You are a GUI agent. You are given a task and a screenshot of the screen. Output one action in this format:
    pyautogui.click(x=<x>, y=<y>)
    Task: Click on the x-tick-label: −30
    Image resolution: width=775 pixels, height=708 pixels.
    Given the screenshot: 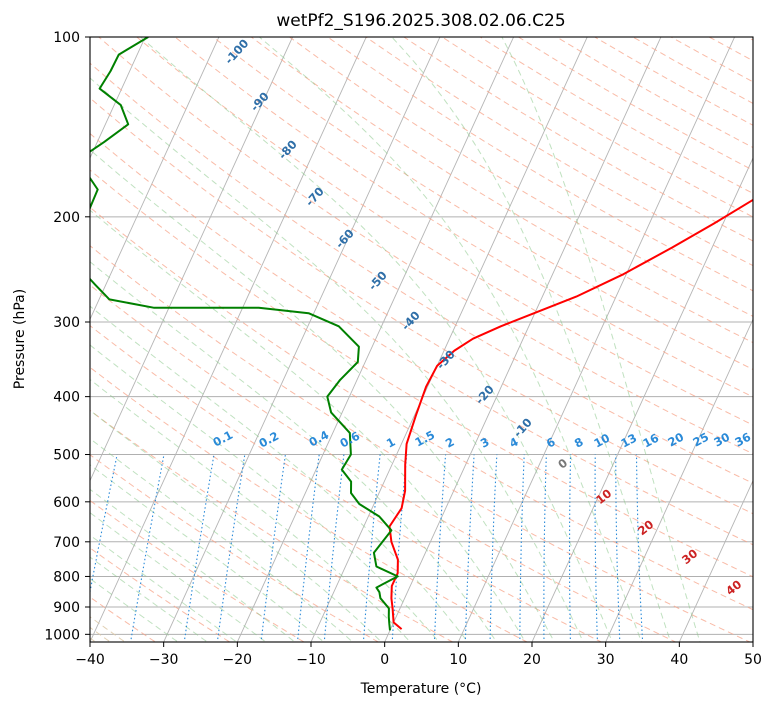 What is the action you would take?
    pyautogui.click(x=164, y=660)
    